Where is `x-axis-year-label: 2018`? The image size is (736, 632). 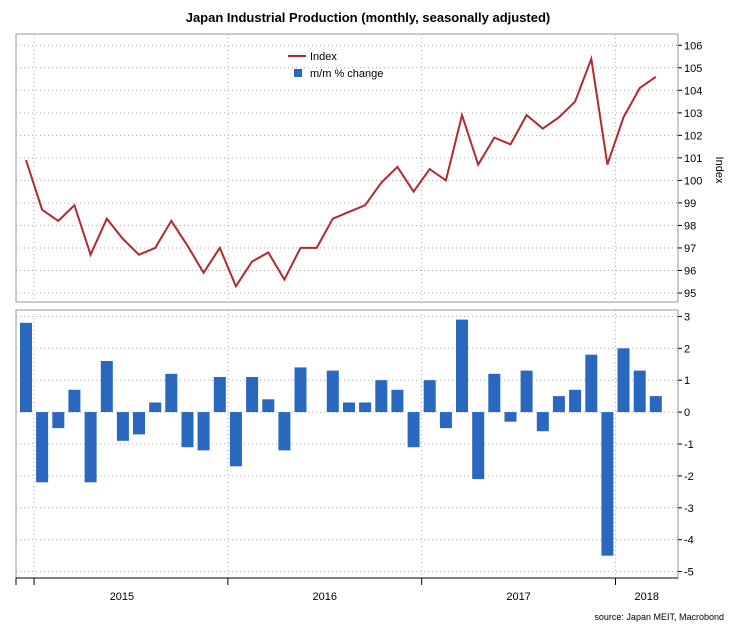
x-axis-year-label: 2018 is located at coordinates (646, 597).